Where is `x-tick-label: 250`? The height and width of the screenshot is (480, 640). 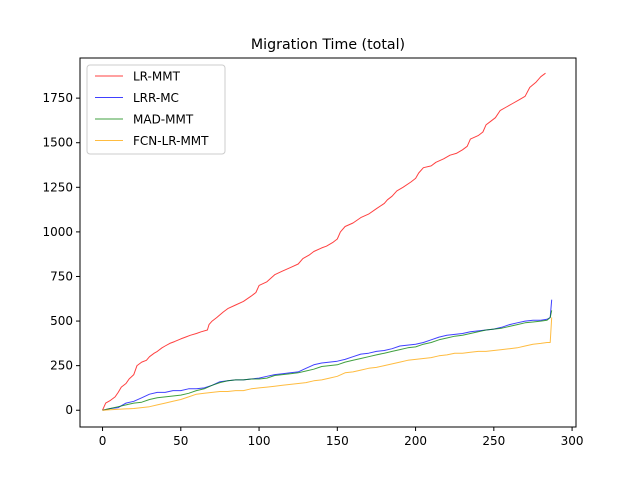
x-tick-label: 250 is located at coordinates (493, 441).